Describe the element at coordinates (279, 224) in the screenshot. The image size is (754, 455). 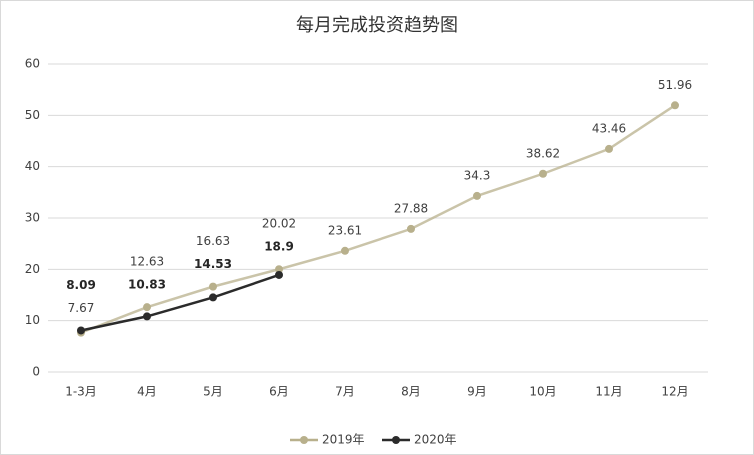
I see `data-label: 20.02` at that location.